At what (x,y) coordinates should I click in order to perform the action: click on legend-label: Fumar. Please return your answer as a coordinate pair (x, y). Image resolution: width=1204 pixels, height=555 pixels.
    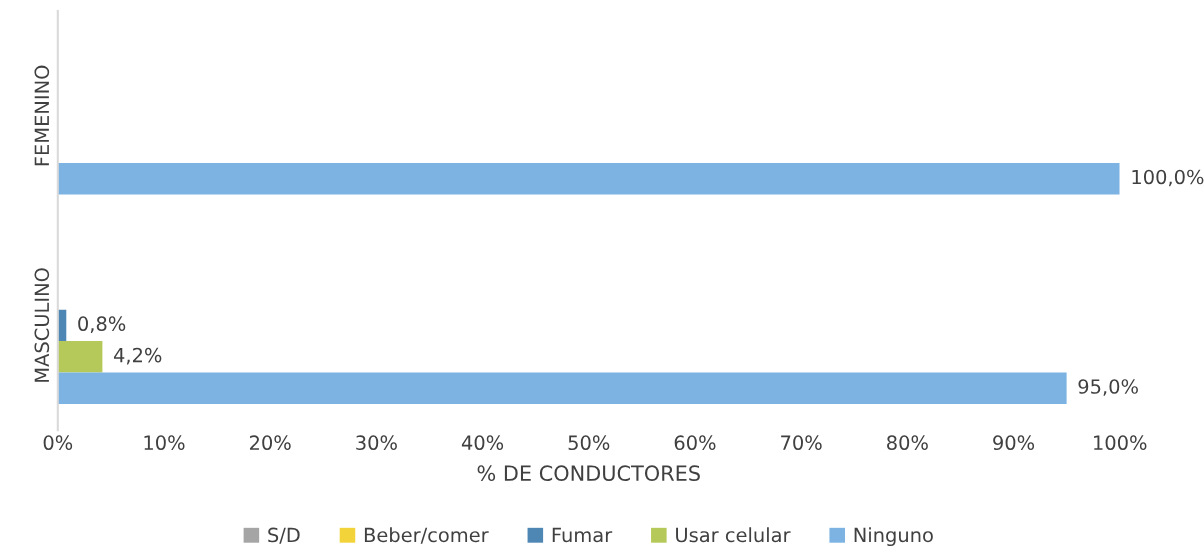
    Looking at the image, I should click on (582, 535).